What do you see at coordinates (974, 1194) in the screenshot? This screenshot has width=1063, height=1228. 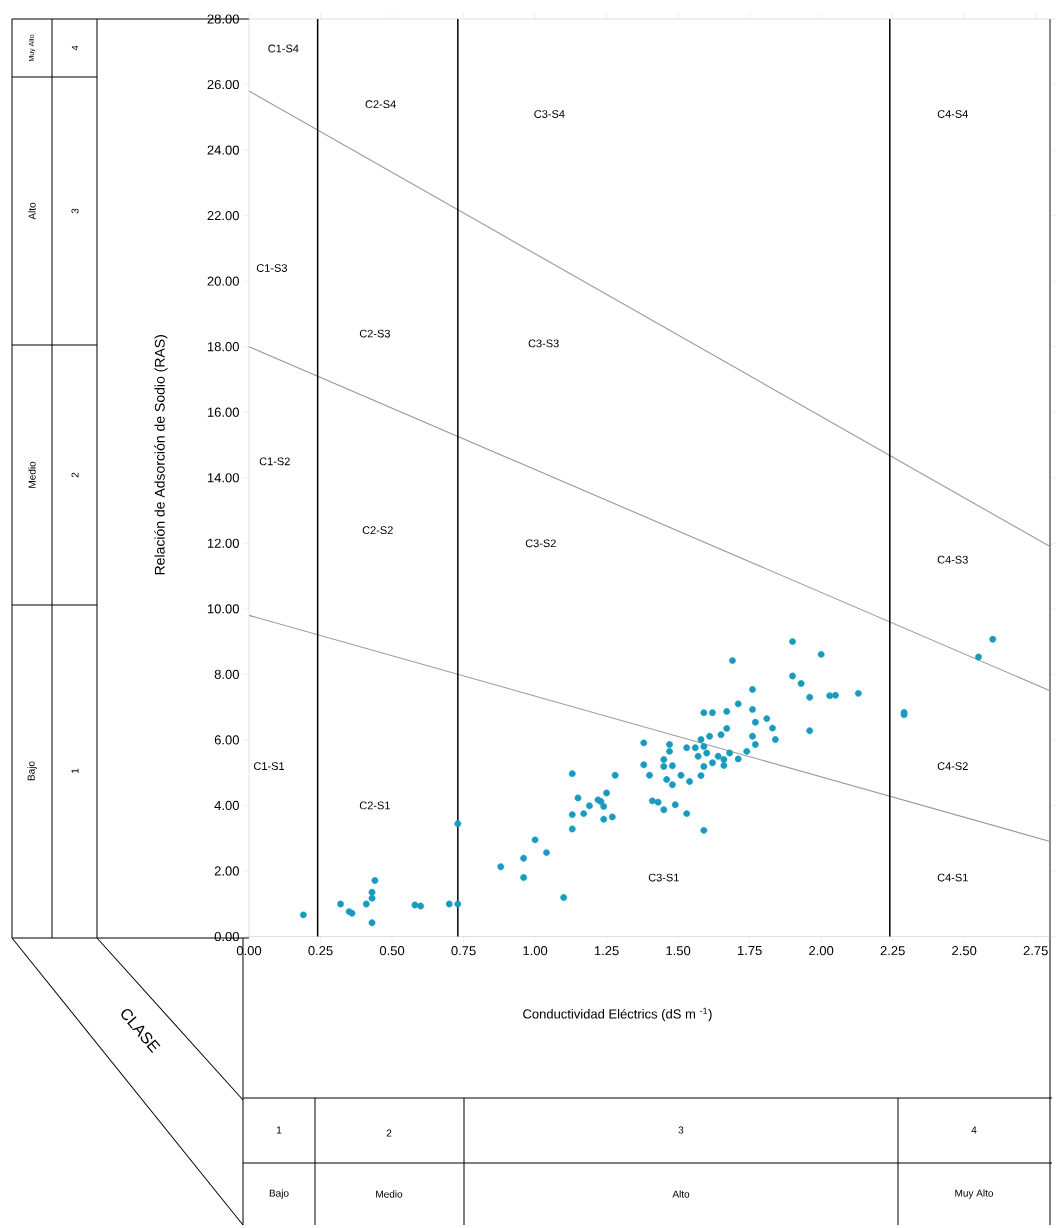 I see `text: Muy Alto` at bounding box center [974, 1194].